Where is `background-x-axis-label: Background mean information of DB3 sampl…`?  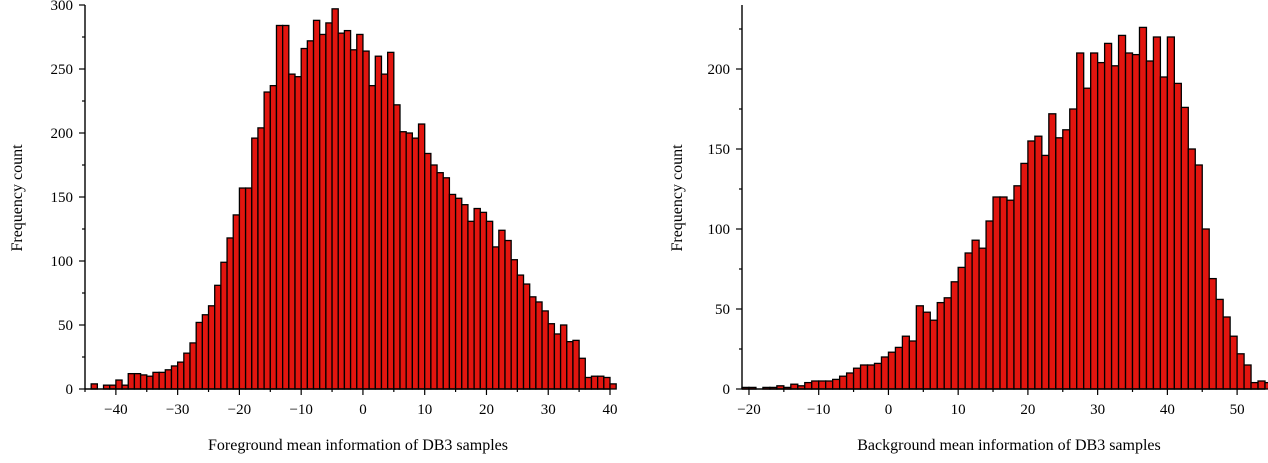
background-x-axis-label: Background mean information of DB3 sampl… is located at coordinates (1009, 445).